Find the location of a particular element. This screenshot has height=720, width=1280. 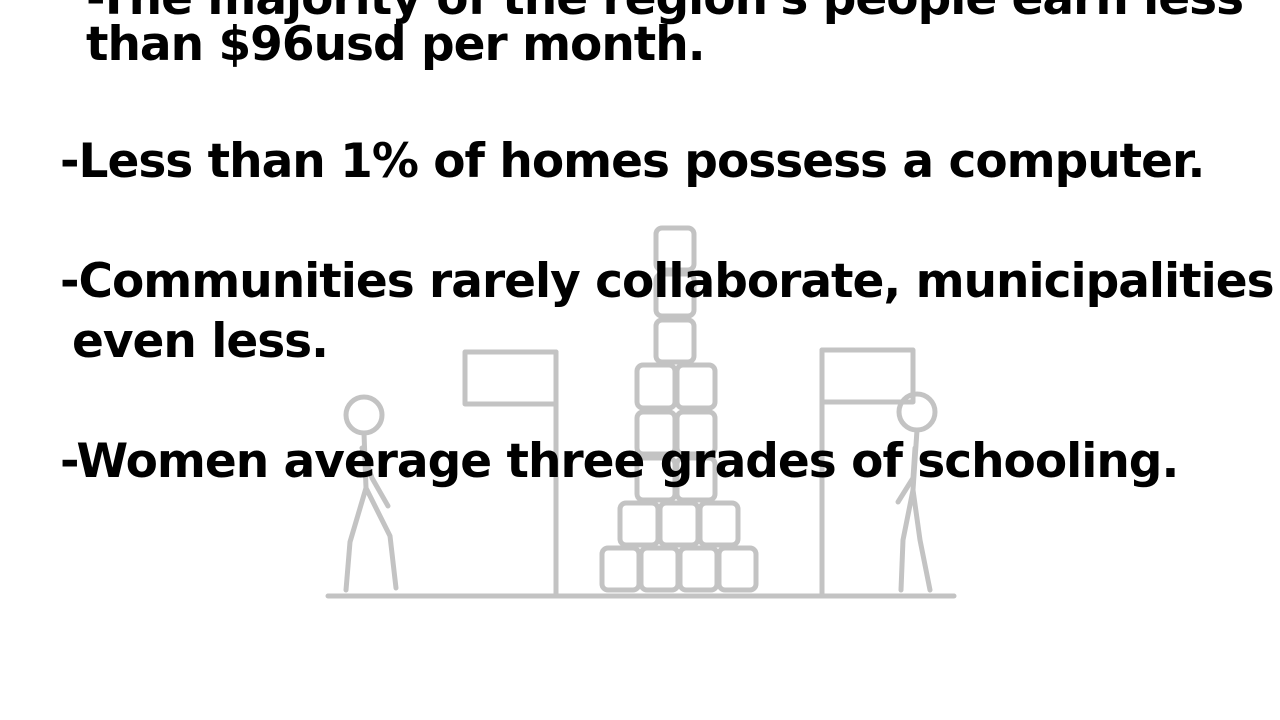

left-flag is located at coordinates (510, 378).